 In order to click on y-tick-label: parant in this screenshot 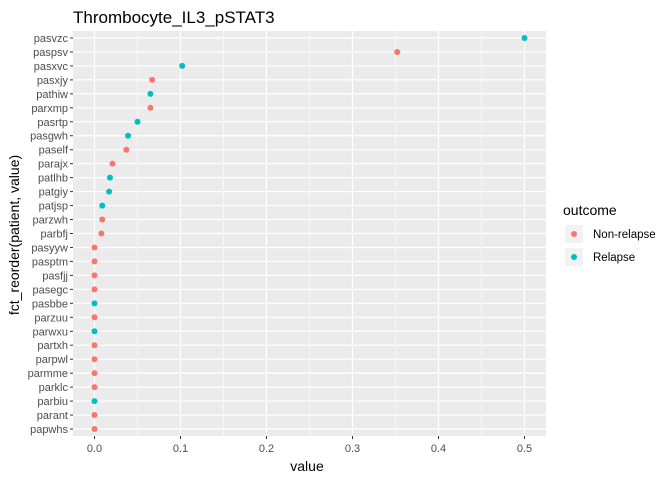, I will do `click(52, 416)`.